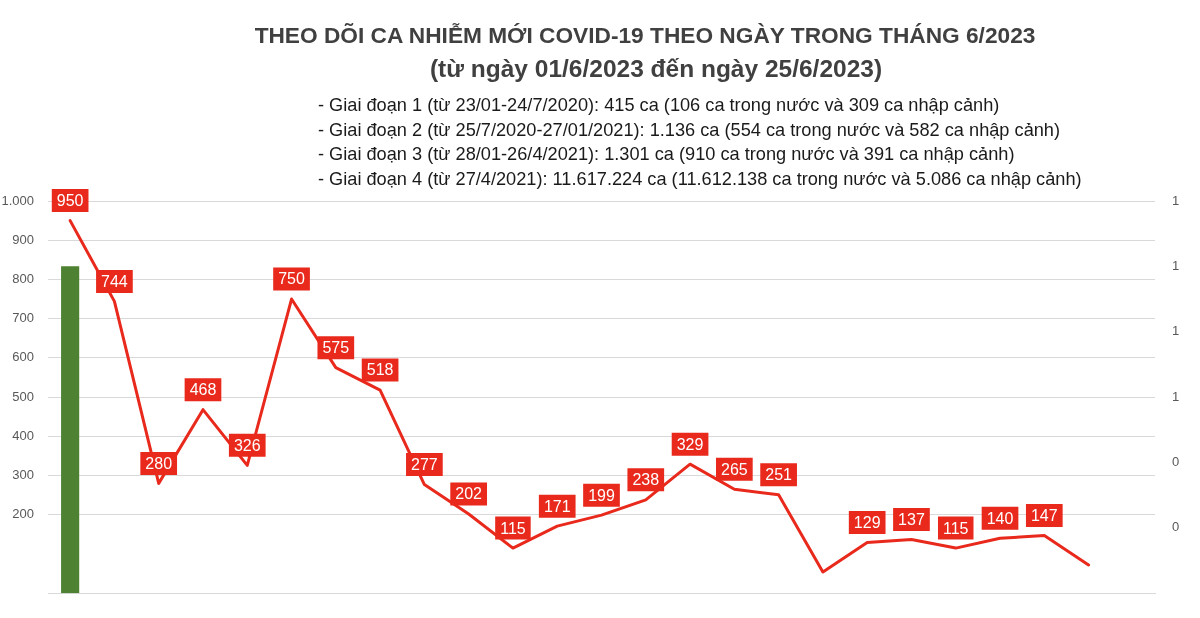 This screenshot has height=618, width=1200. What do you see at coordinates (867, 523) in the screenshot?
I see `data-label: 129` at bounding box center [867, 523].